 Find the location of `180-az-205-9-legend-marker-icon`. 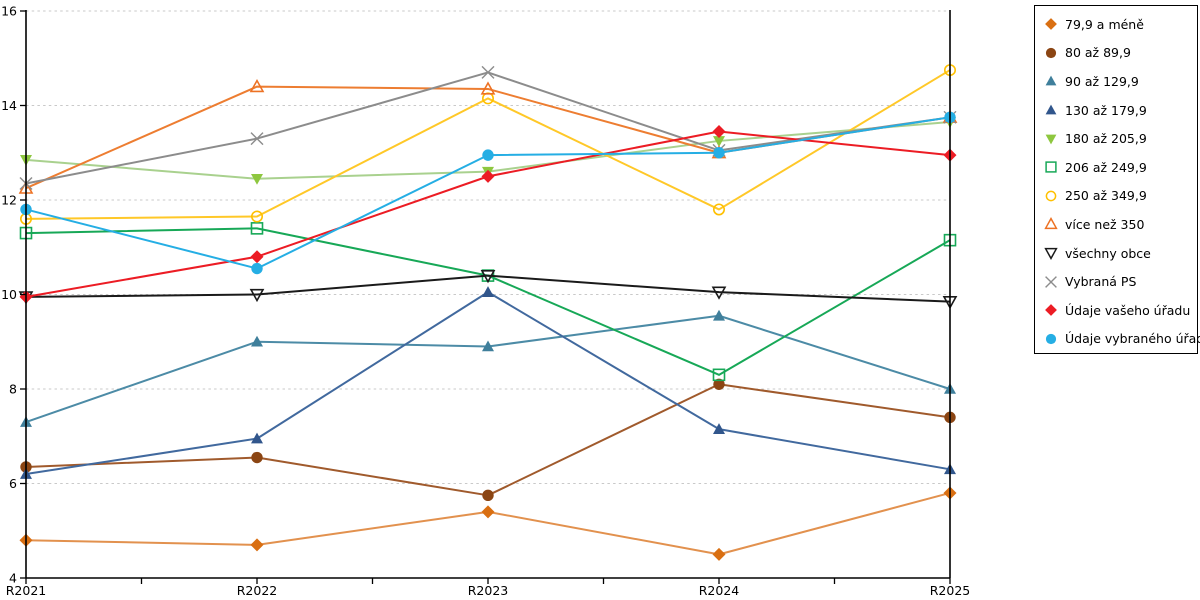

180-az-205-9-legend-marker-icon is located at coordinates (1051, 139).